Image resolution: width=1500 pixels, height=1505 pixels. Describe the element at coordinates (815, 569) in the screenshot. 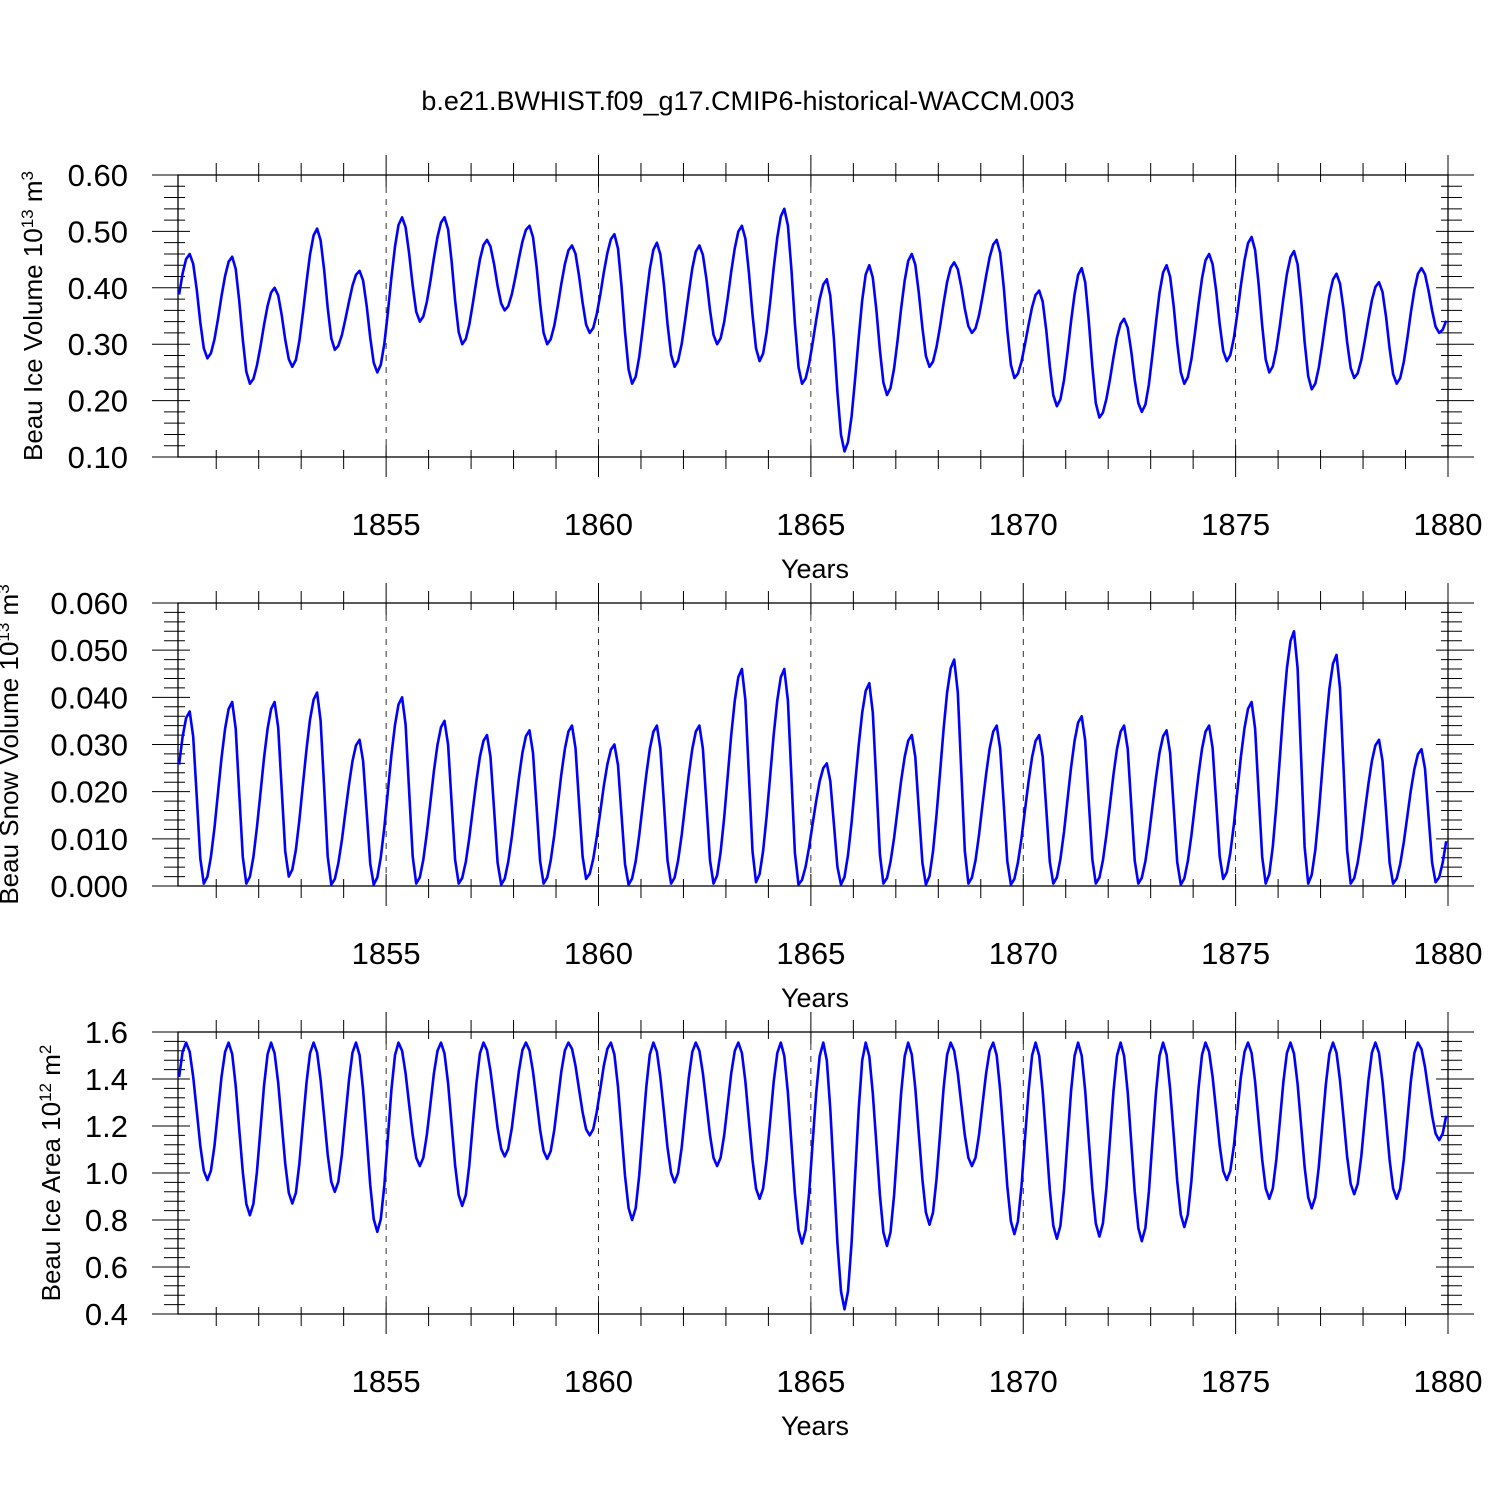

I see `panel-1-x-axis-title: Years` at that location.